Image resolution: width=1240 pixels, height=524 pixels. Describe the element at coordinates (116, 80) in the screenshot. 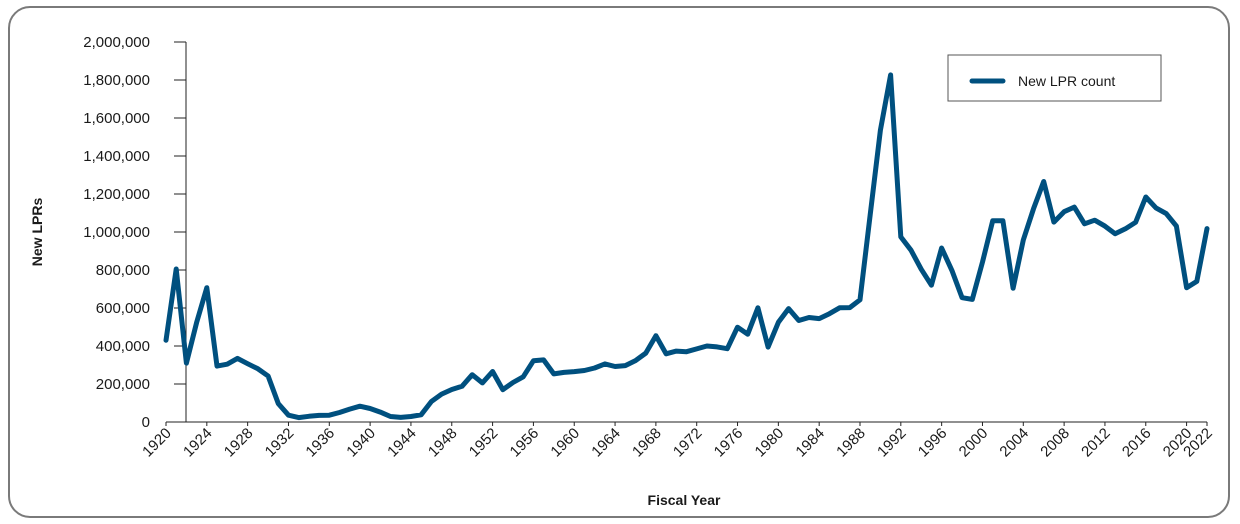

I see `y-tick-label: 1,800,000` at that location.